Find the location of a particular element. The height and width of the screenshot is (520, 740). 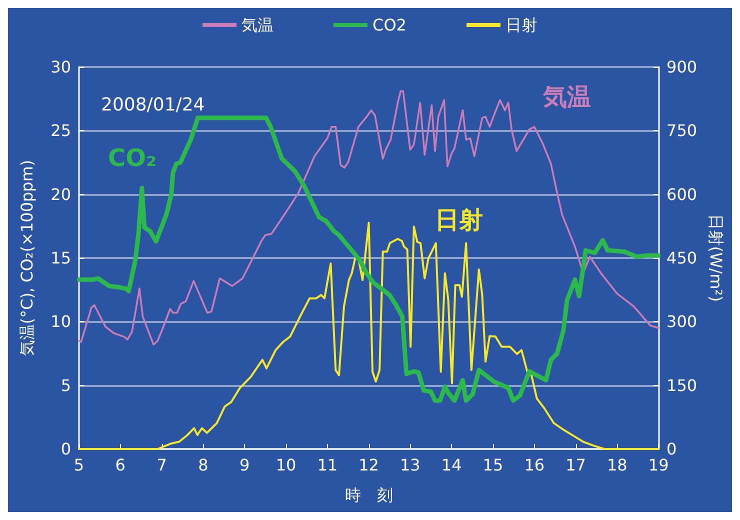

y2-tick-label: 0 is located at coordinates (671, 449).